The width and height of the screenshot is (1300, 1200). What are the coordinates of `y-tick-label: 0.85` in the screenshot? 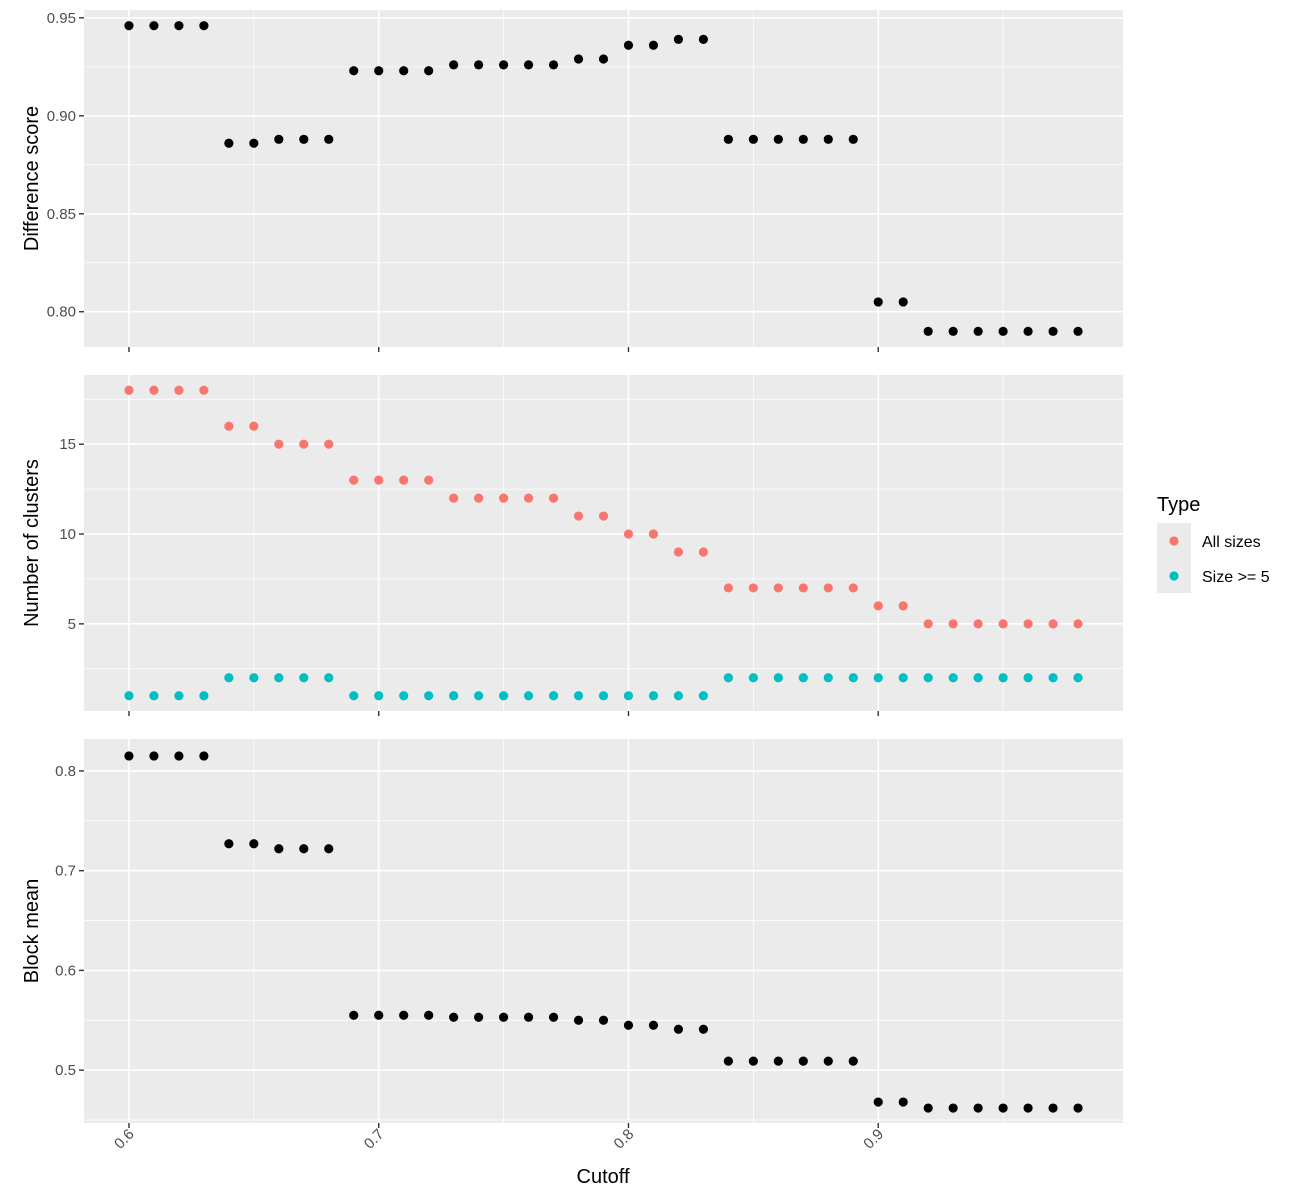 It's located at (61, 214).